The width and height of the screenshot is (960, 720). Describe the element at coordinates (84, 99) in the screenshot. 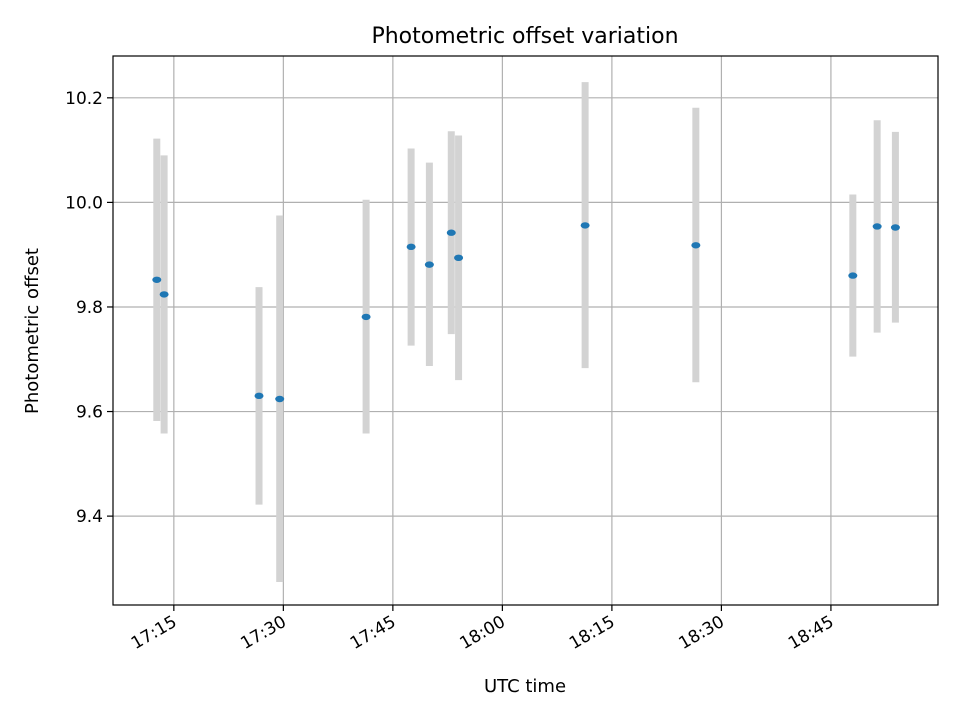

I see `y-tick-label: 10.2` at that location.